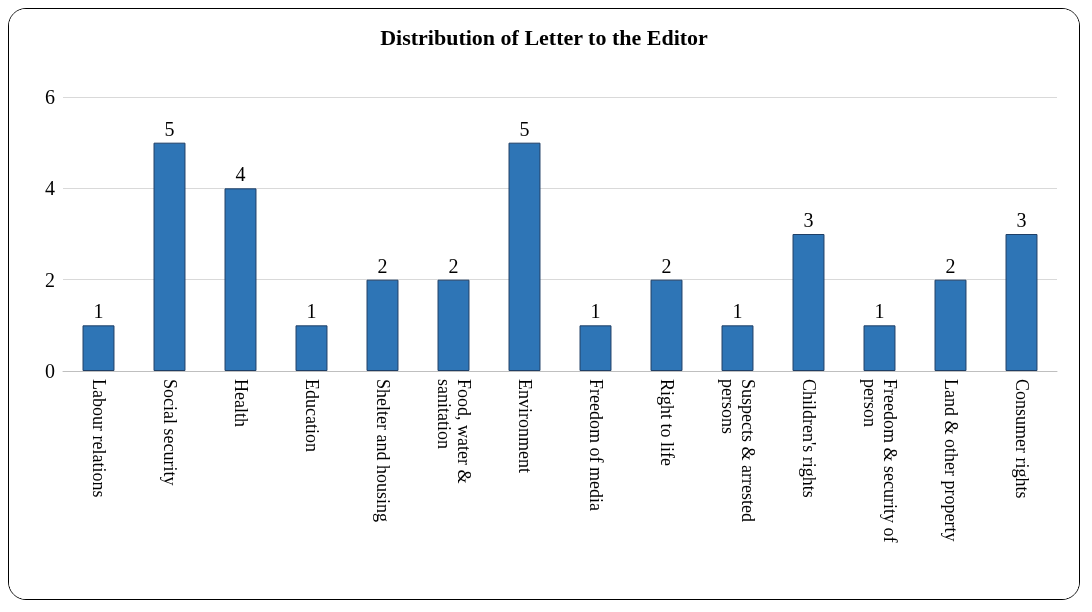 The height and width of the screenshot is (612, 1092). Describe the element at coordinates (808, 438) in the screenshot. I see `x-tick-label: Children's rights` at that location.